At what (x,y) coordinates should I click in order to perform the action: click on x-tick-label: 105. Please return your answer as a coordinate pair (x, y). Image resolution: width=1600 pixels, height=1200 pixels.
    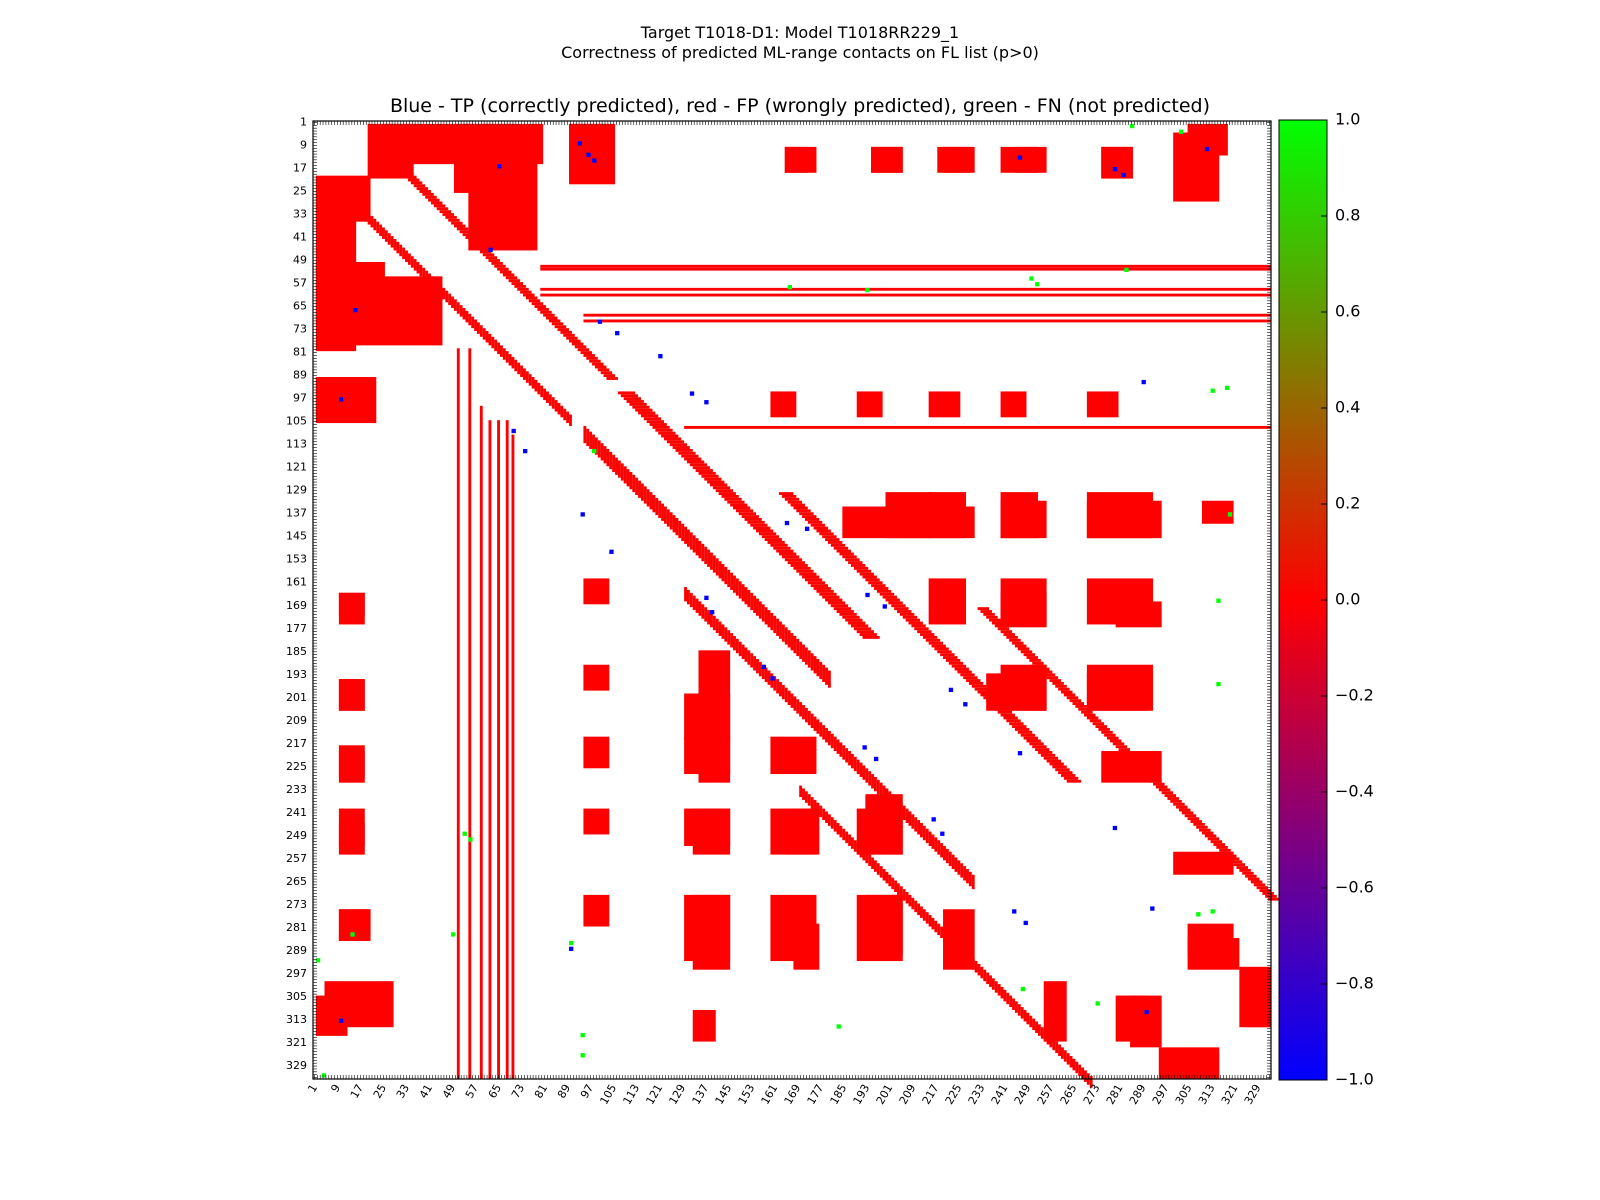
    Looking at the image, I should click on (608, 1094).